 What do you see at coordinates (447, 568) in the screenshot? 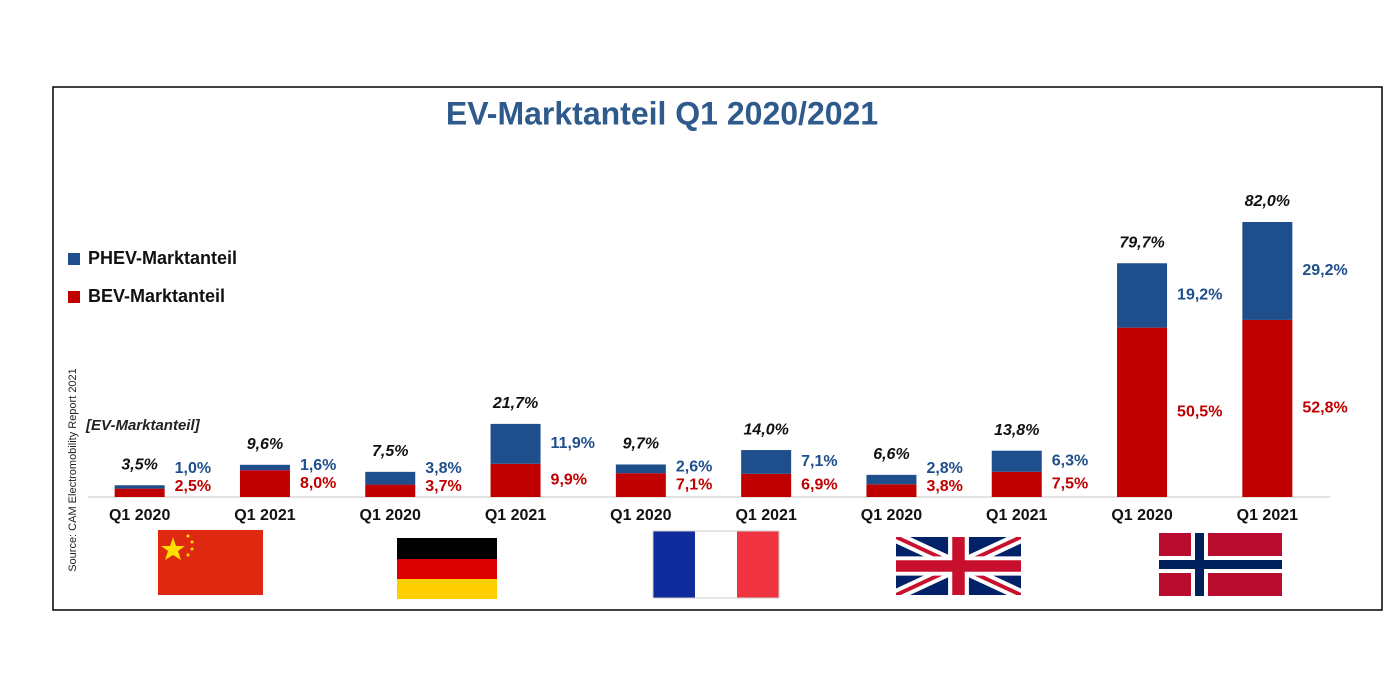
I see `flag-germany` at bounding box center [447, 568].